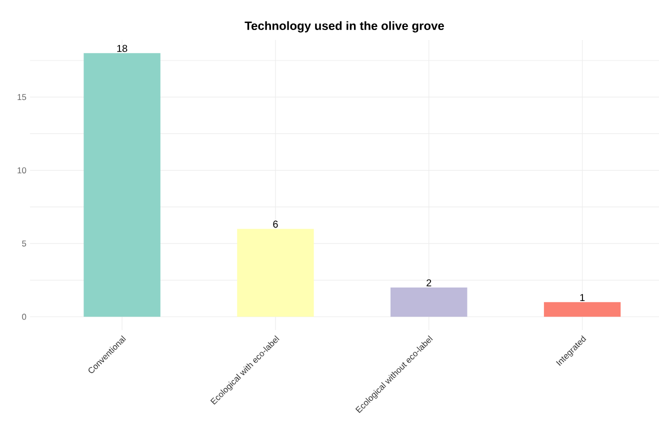  Describe the element at coordinates (429, 282) in the screenshot. I see `data-label: 2` at that location.